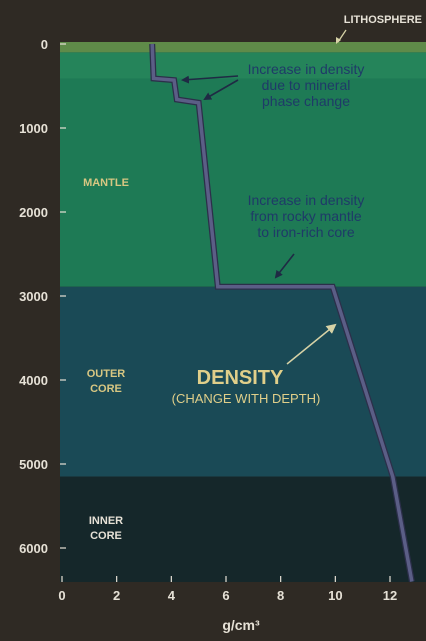 This screenshot has height=641, width=426. Describe the element at coordinates (390, 595) in the screenshot. I see `x-tick-label: 12` at that location.